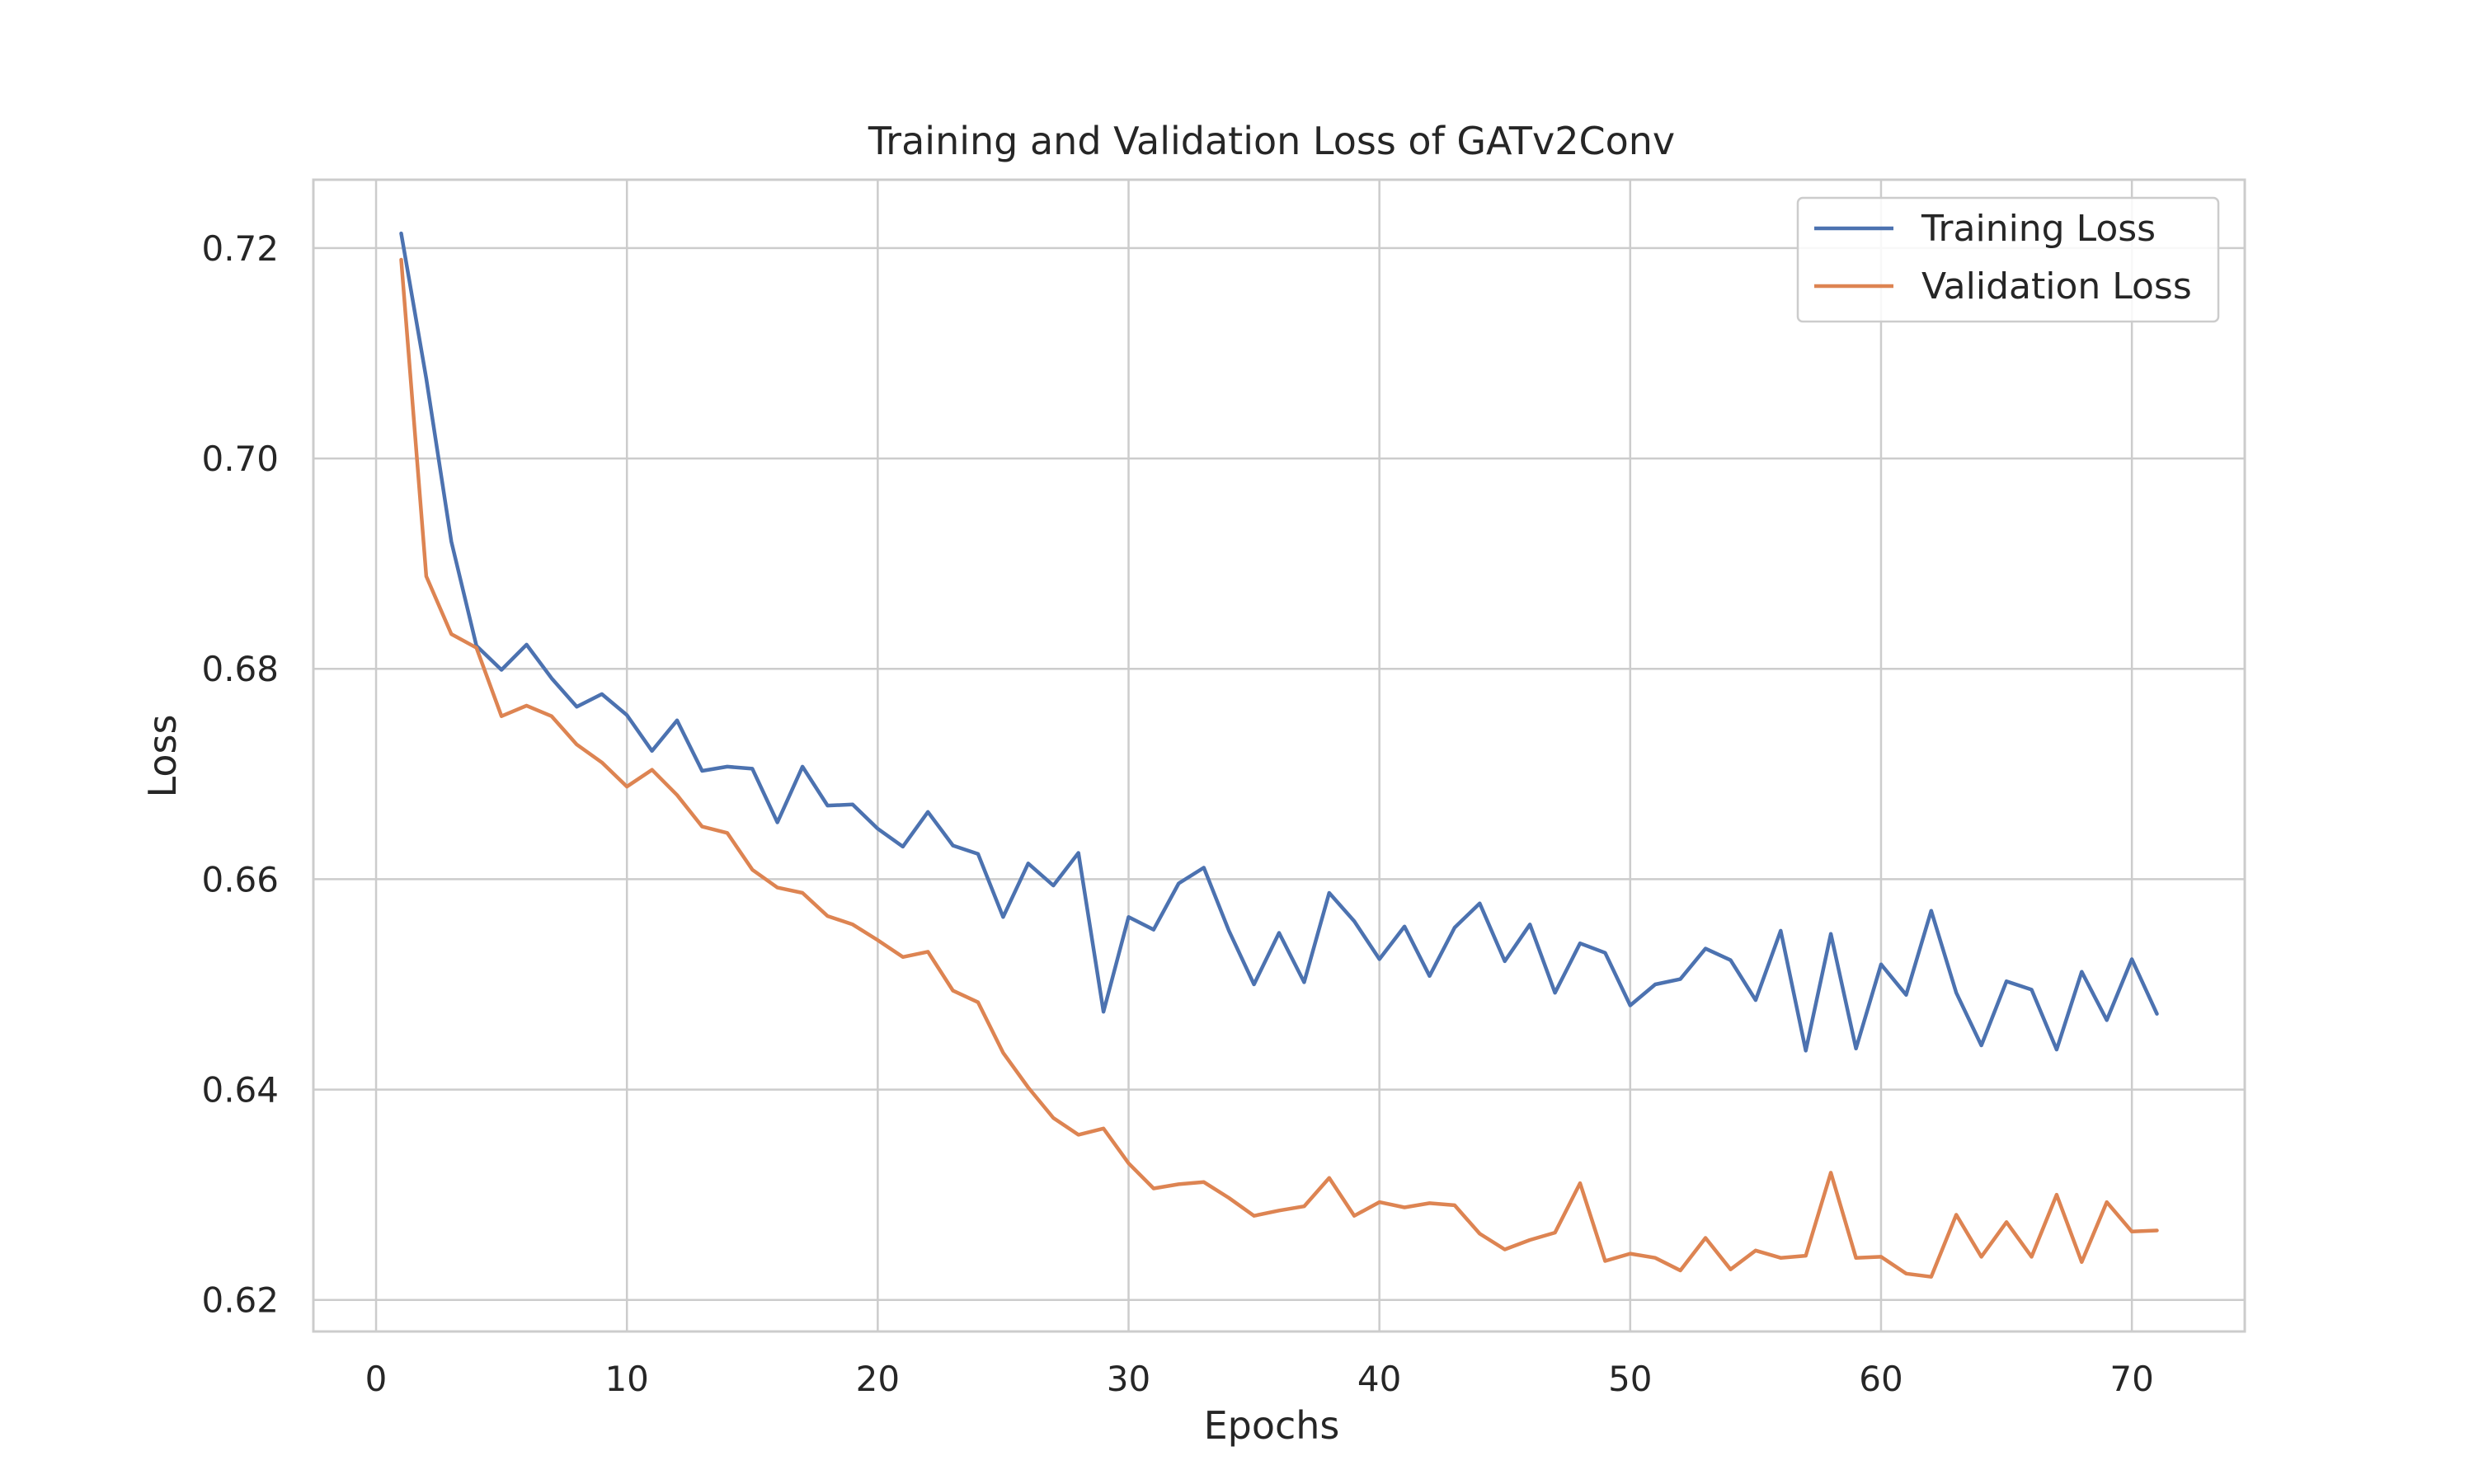 The image size is (2474, 1484). I want to click on x-tick-label: 40, so click(1379, 1379).